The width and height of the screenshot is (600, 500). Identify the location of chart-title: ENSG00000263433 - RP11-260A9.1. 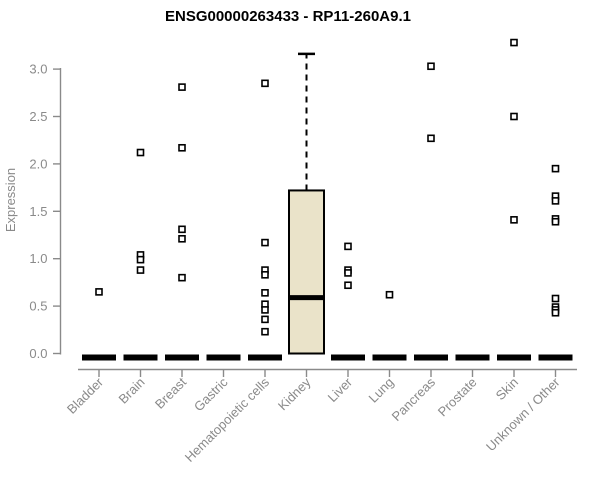
(287, 16).